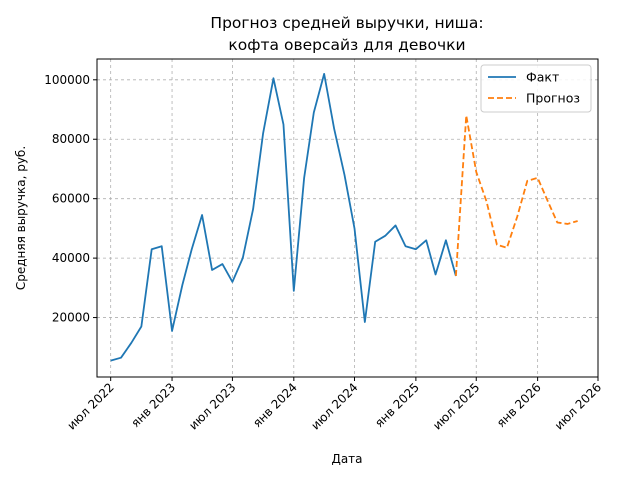  Describe the element at coordinates (553, 98) in the screenshot. I see `legend-label-forecast: Прогноз` at that location.